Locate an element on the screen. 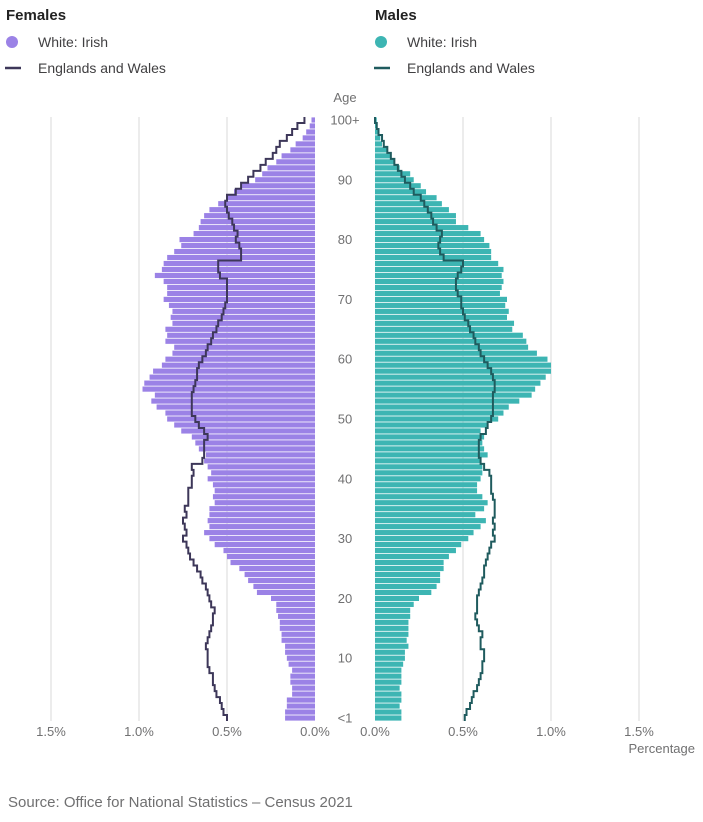 Image resolution: width=703 pixels, height=822 pixels. males-legend: White: Irish Englands and Wales is located at coordinates (454, 55).